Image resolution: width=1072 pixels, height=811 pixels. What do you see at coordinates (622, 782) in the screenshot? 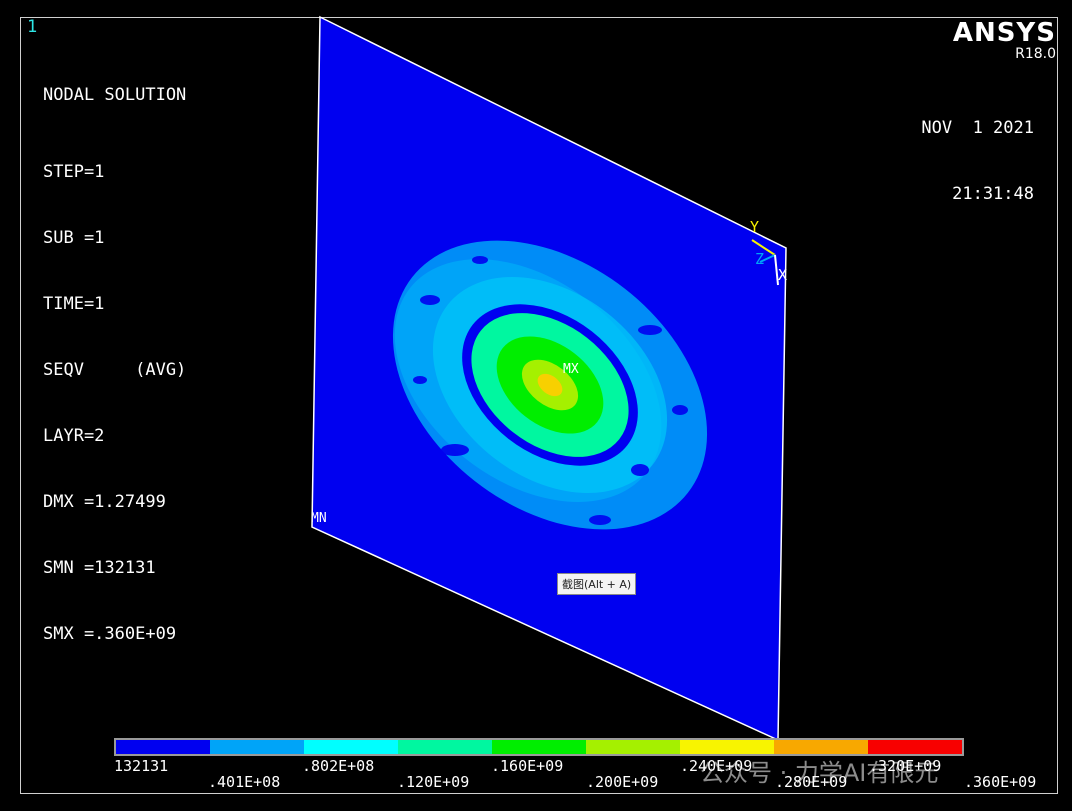
I see `legend-label: .200E+09` at bounding box center [622, 782].